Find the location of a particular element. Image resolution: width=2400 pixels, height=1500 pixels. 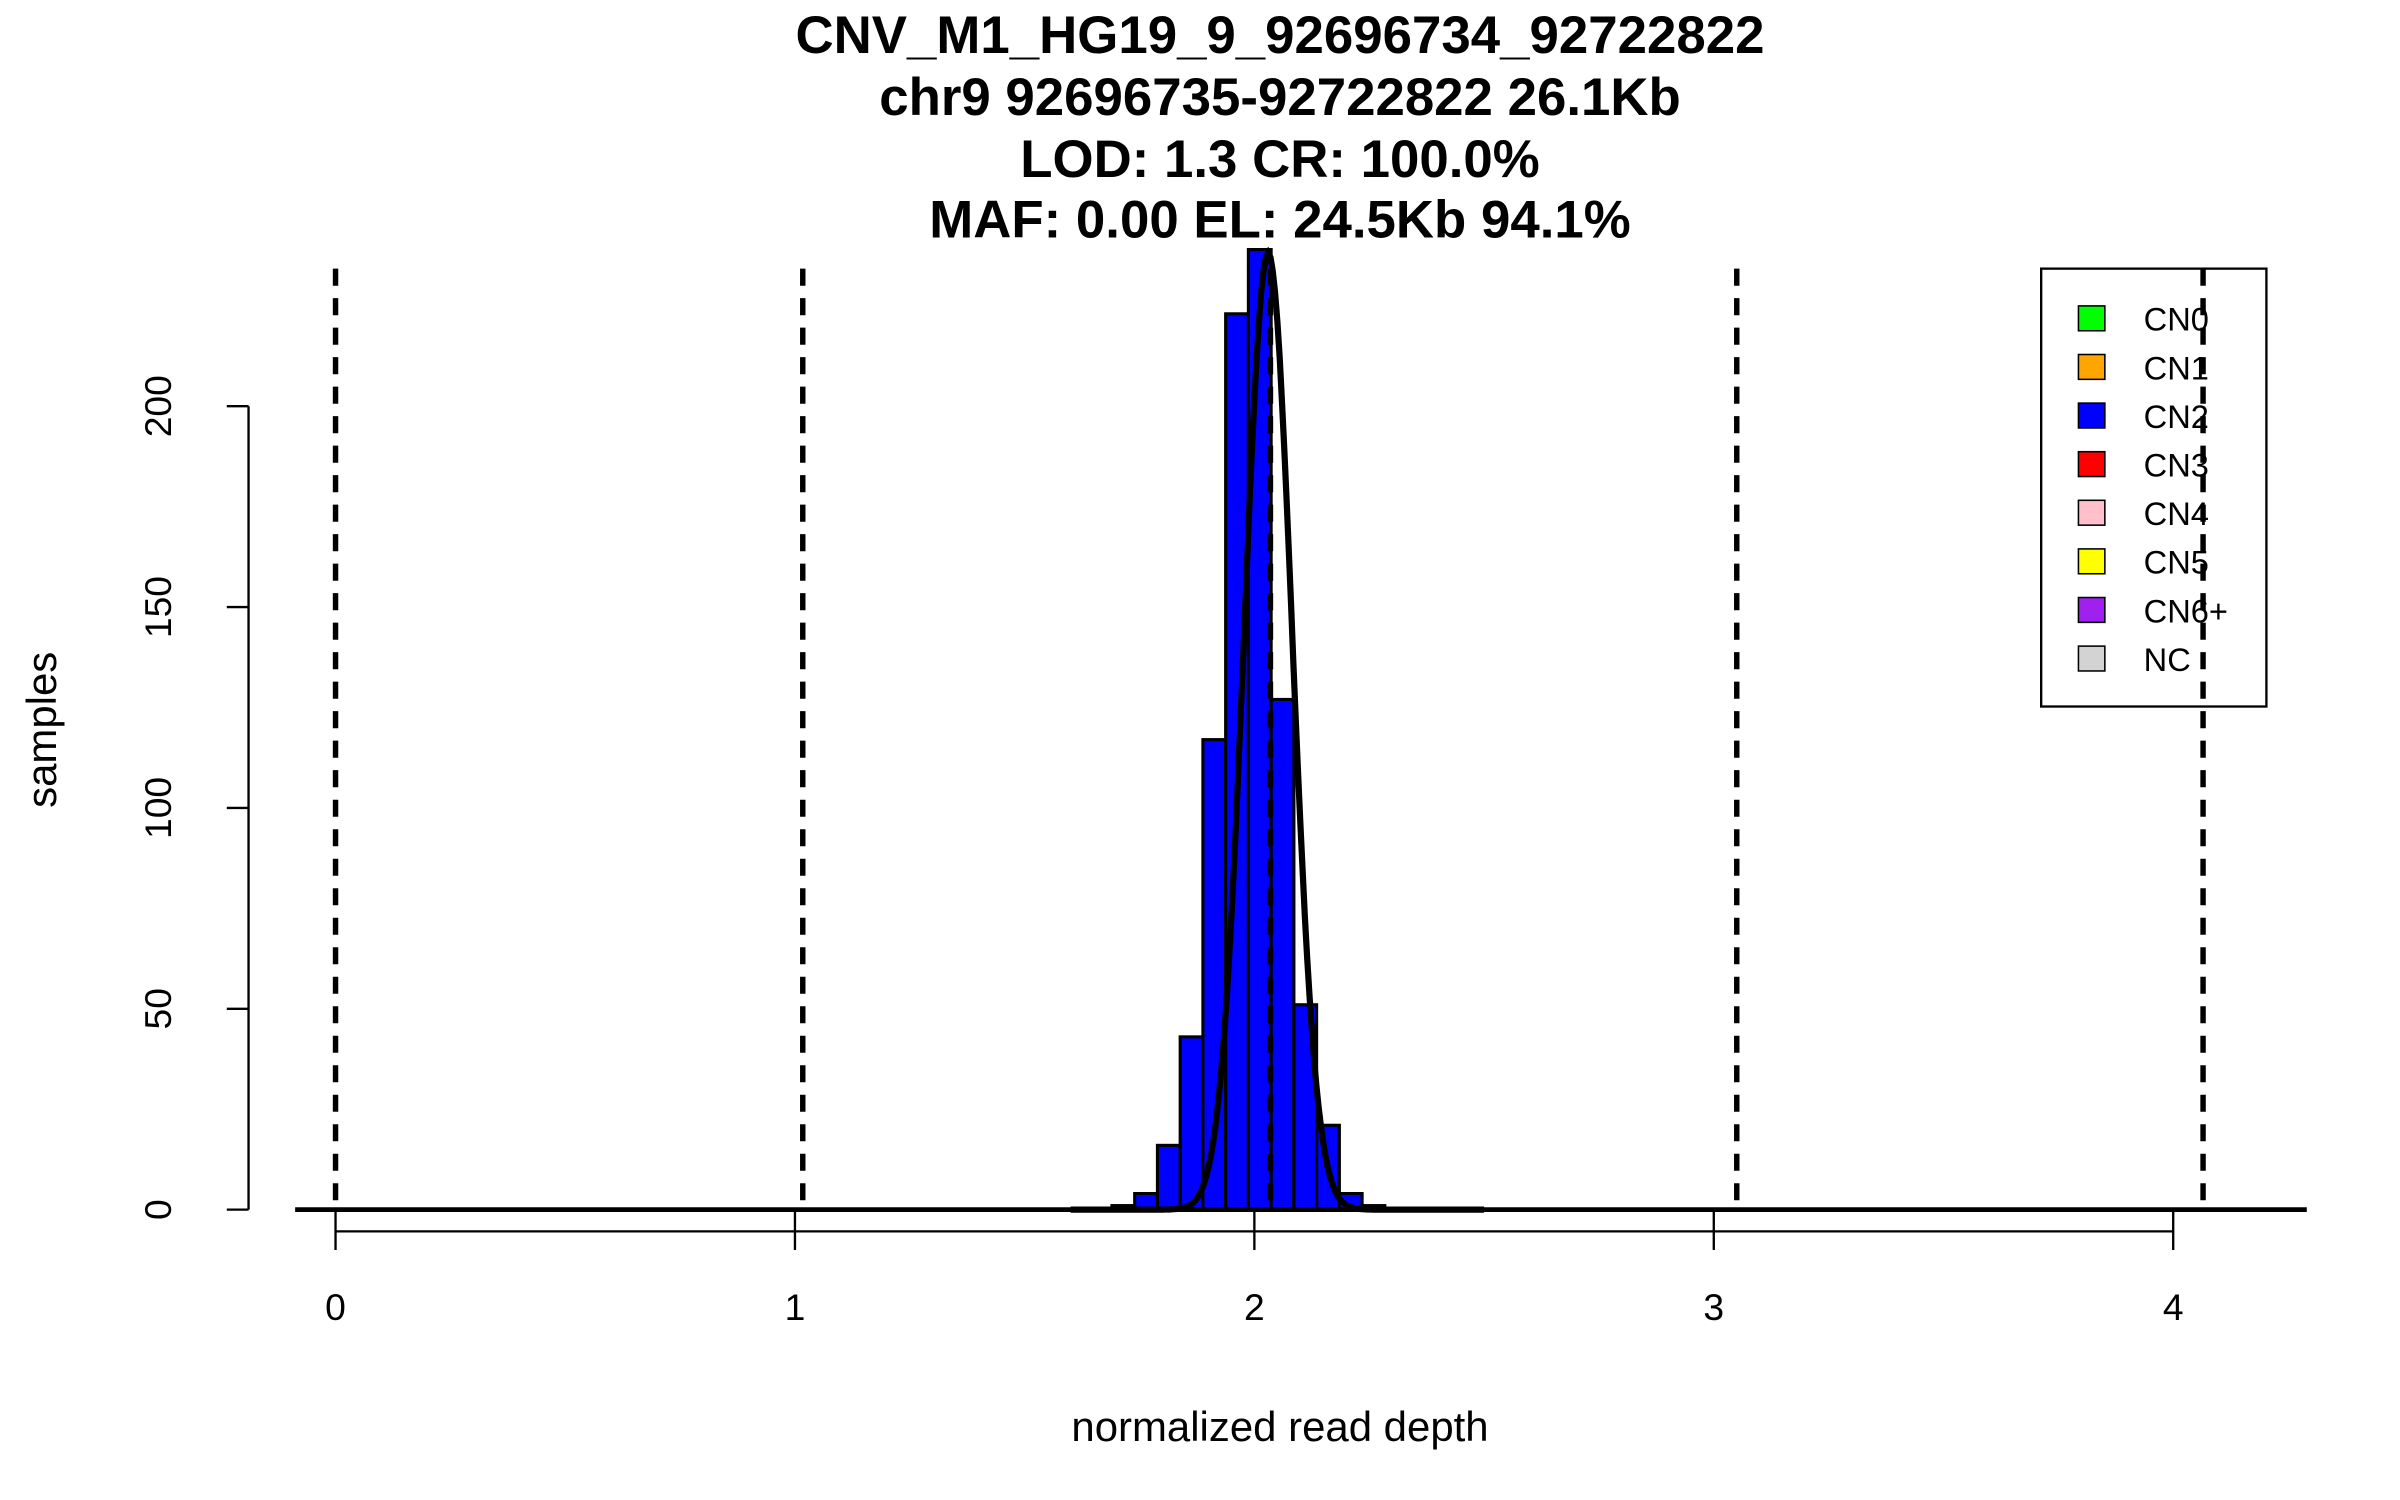

y-tick-label: 100 is located at coordinates (158, 808).